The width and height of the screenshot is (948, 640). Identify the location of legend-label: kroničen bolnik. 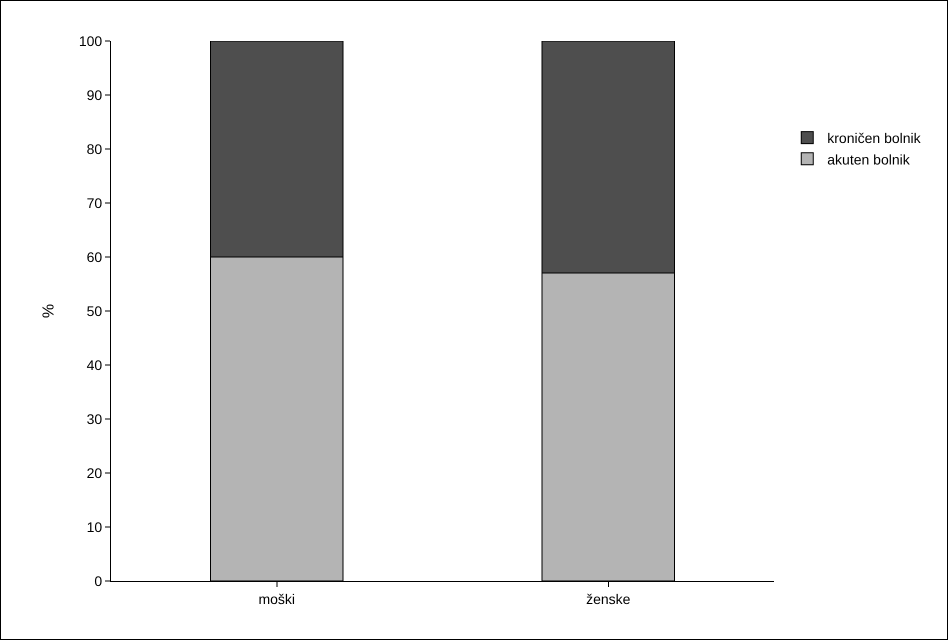
(874, 138).